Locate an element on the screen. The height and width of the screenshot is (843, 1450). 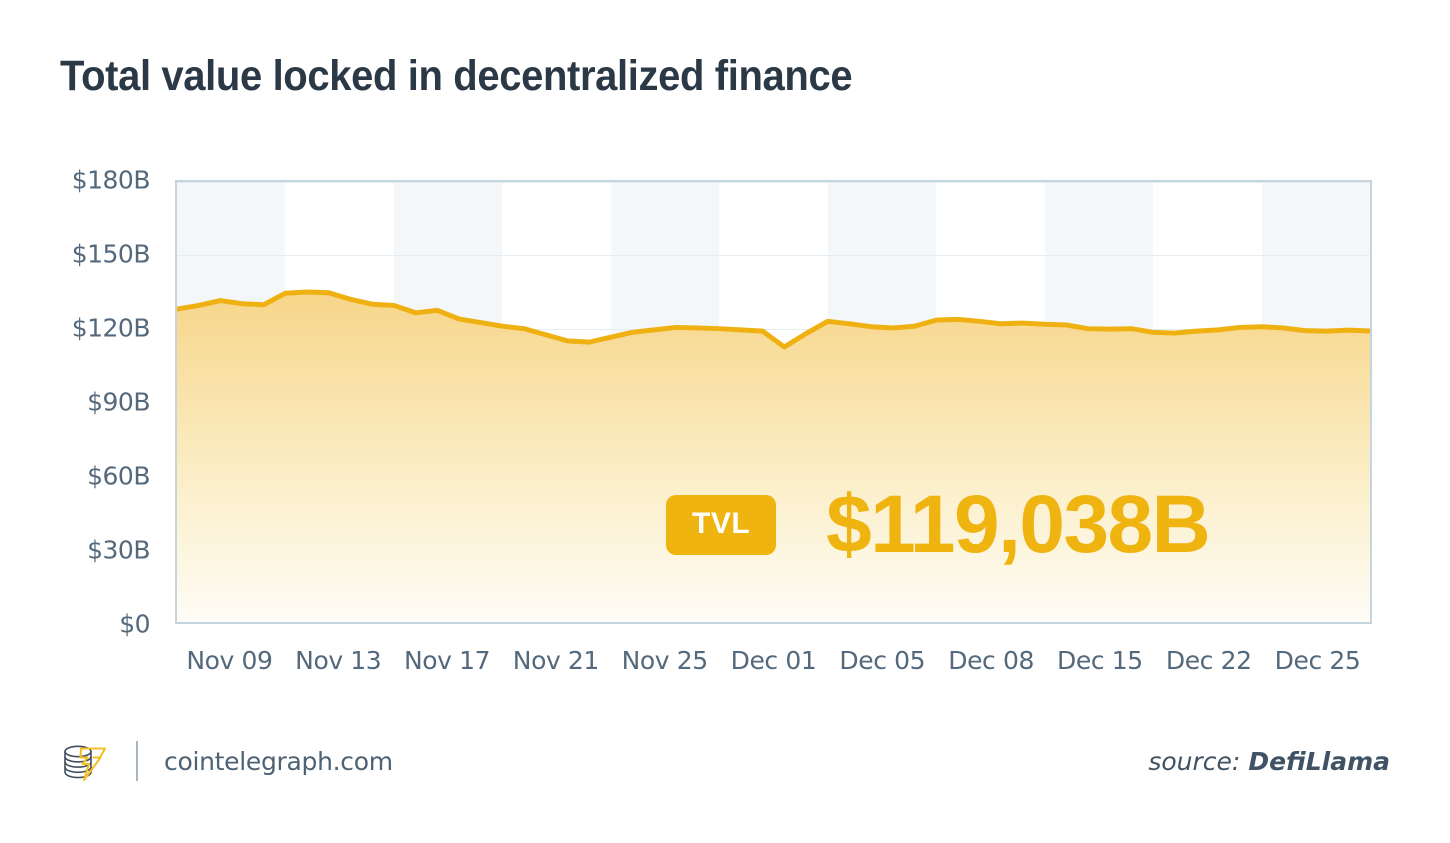
x-tick-label: Dec 25 is located at coordinates (1317, 660).